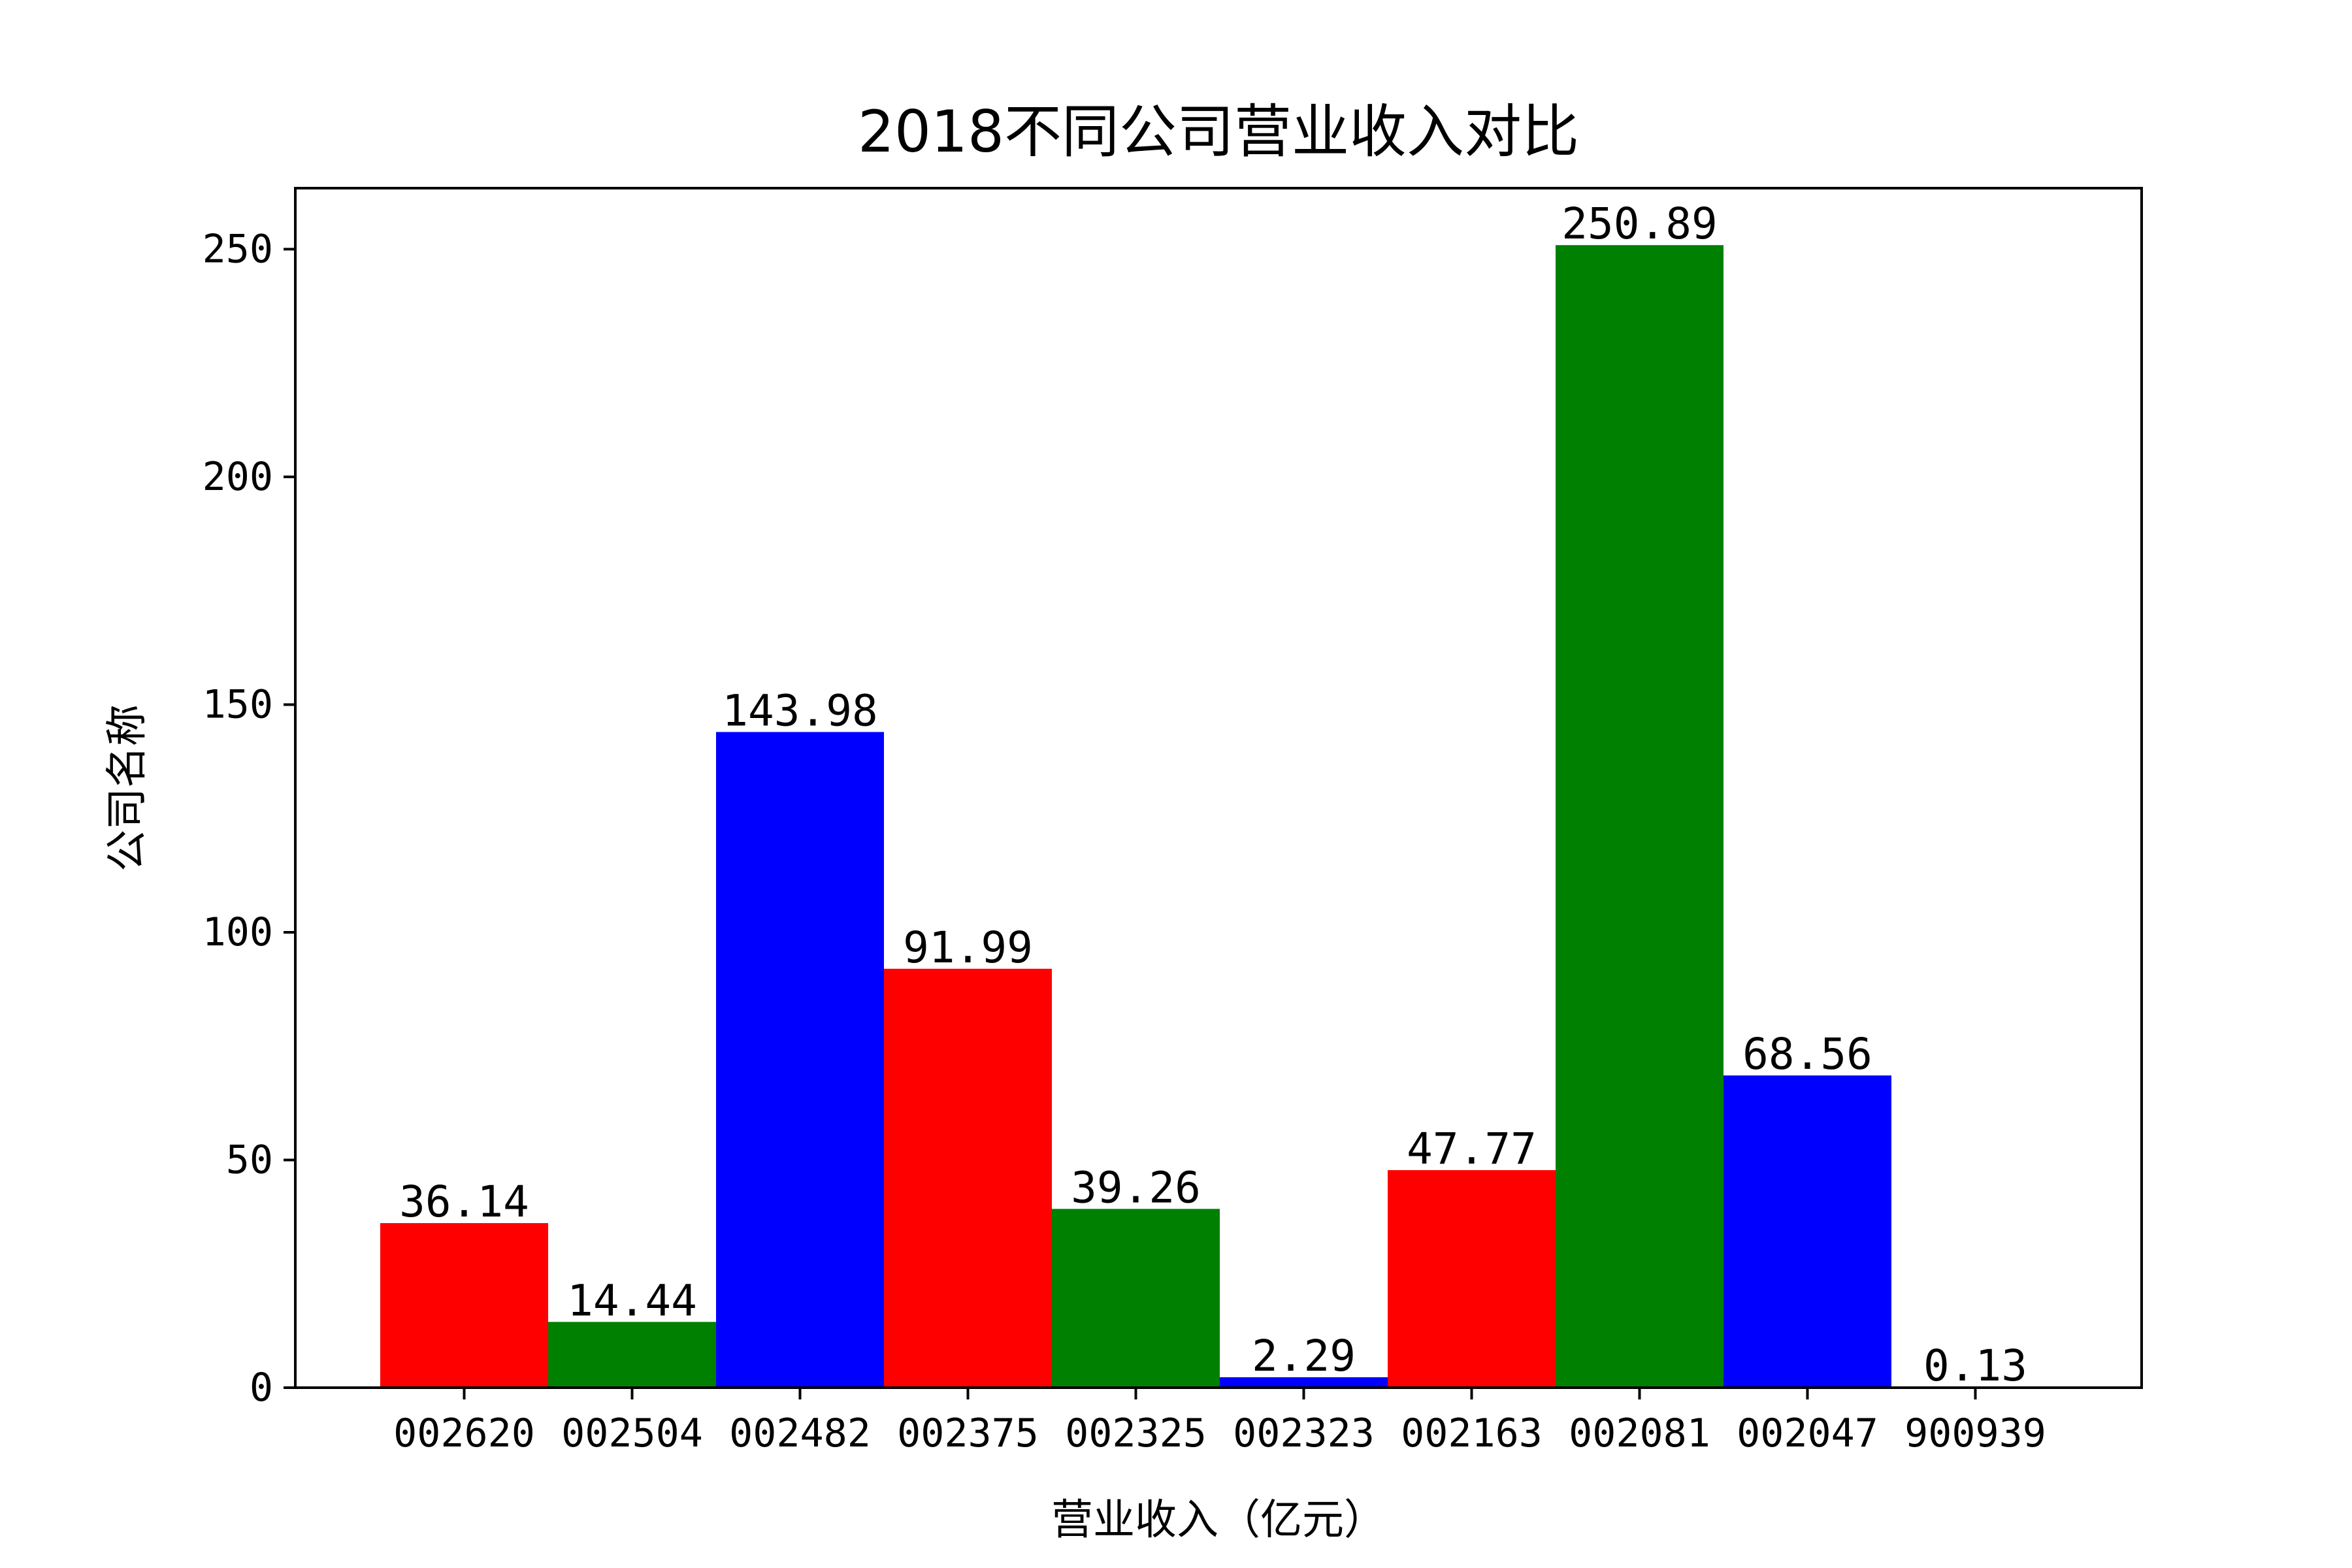  What do you see at coordinates (249, 1160) in the screenshot?
I see `y-tick-label-50: 50` at bounding box center [249, 1160].